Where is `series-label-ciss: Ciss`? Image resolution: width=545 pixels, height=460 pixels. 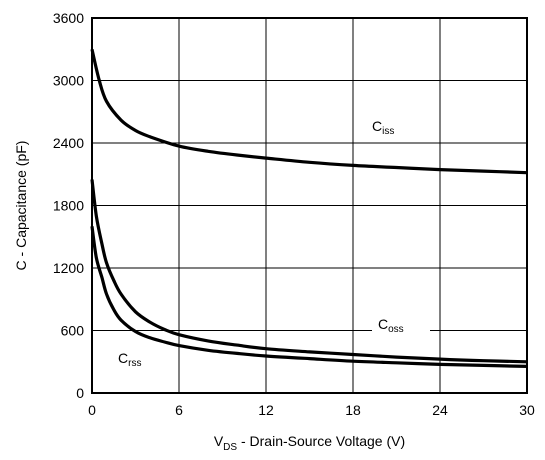 series-label-ciss: Ciss is located at coordinates (383, 127).